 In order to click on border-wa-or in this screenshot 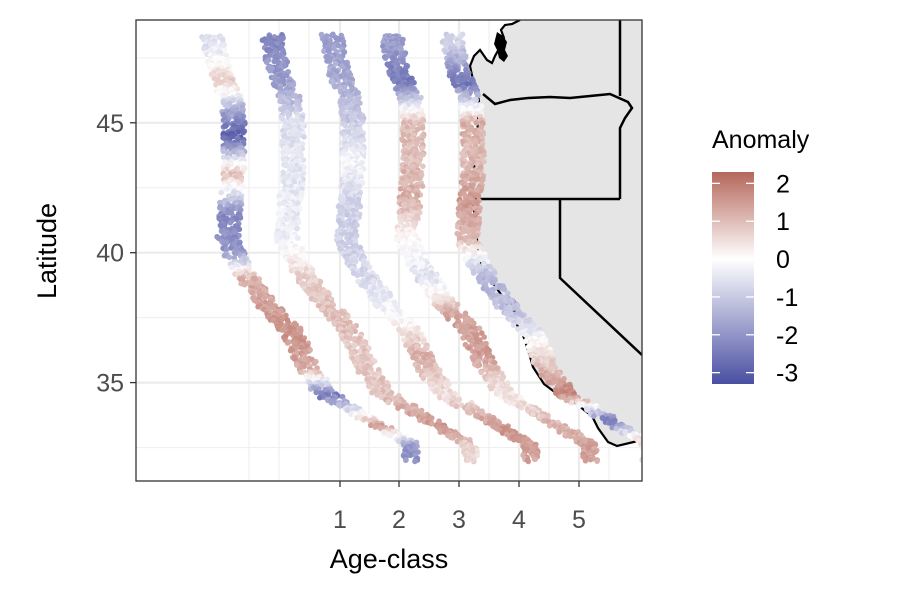, I will do `click(558, 145)`.